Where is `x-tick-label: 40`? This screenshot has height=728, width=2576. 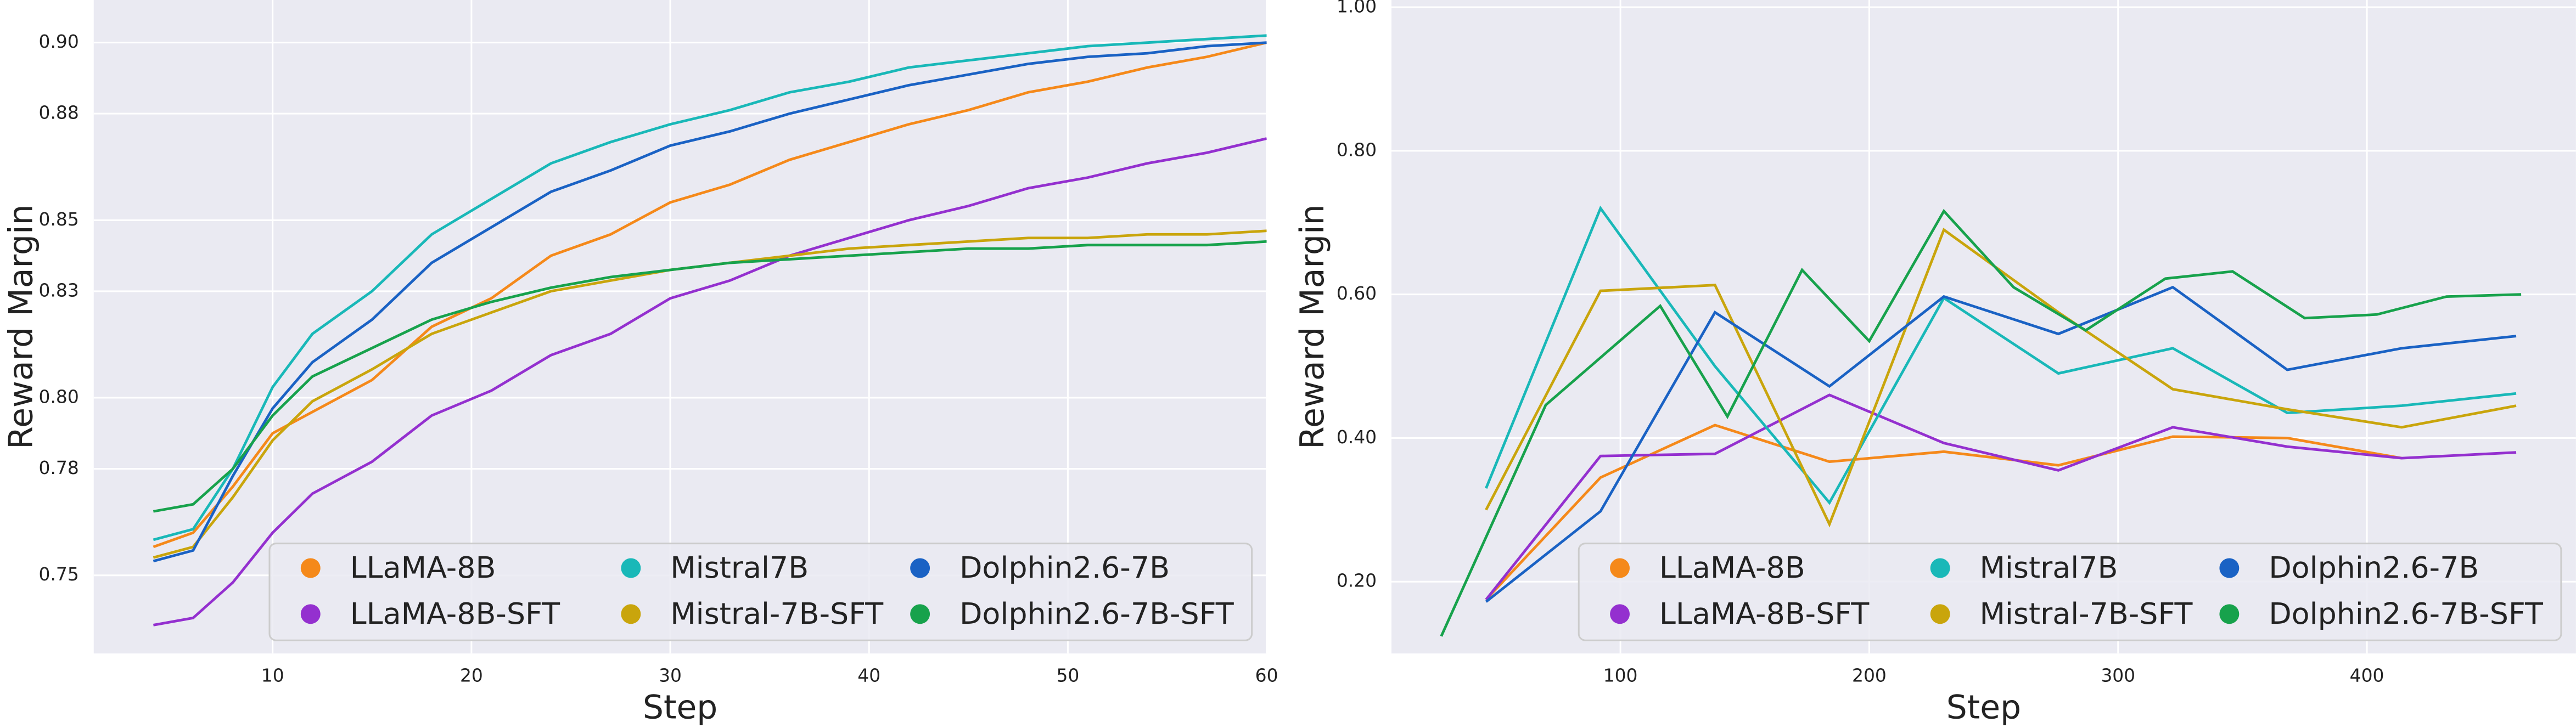 x-tick-label: 40 is located at coordinates (868, 675).